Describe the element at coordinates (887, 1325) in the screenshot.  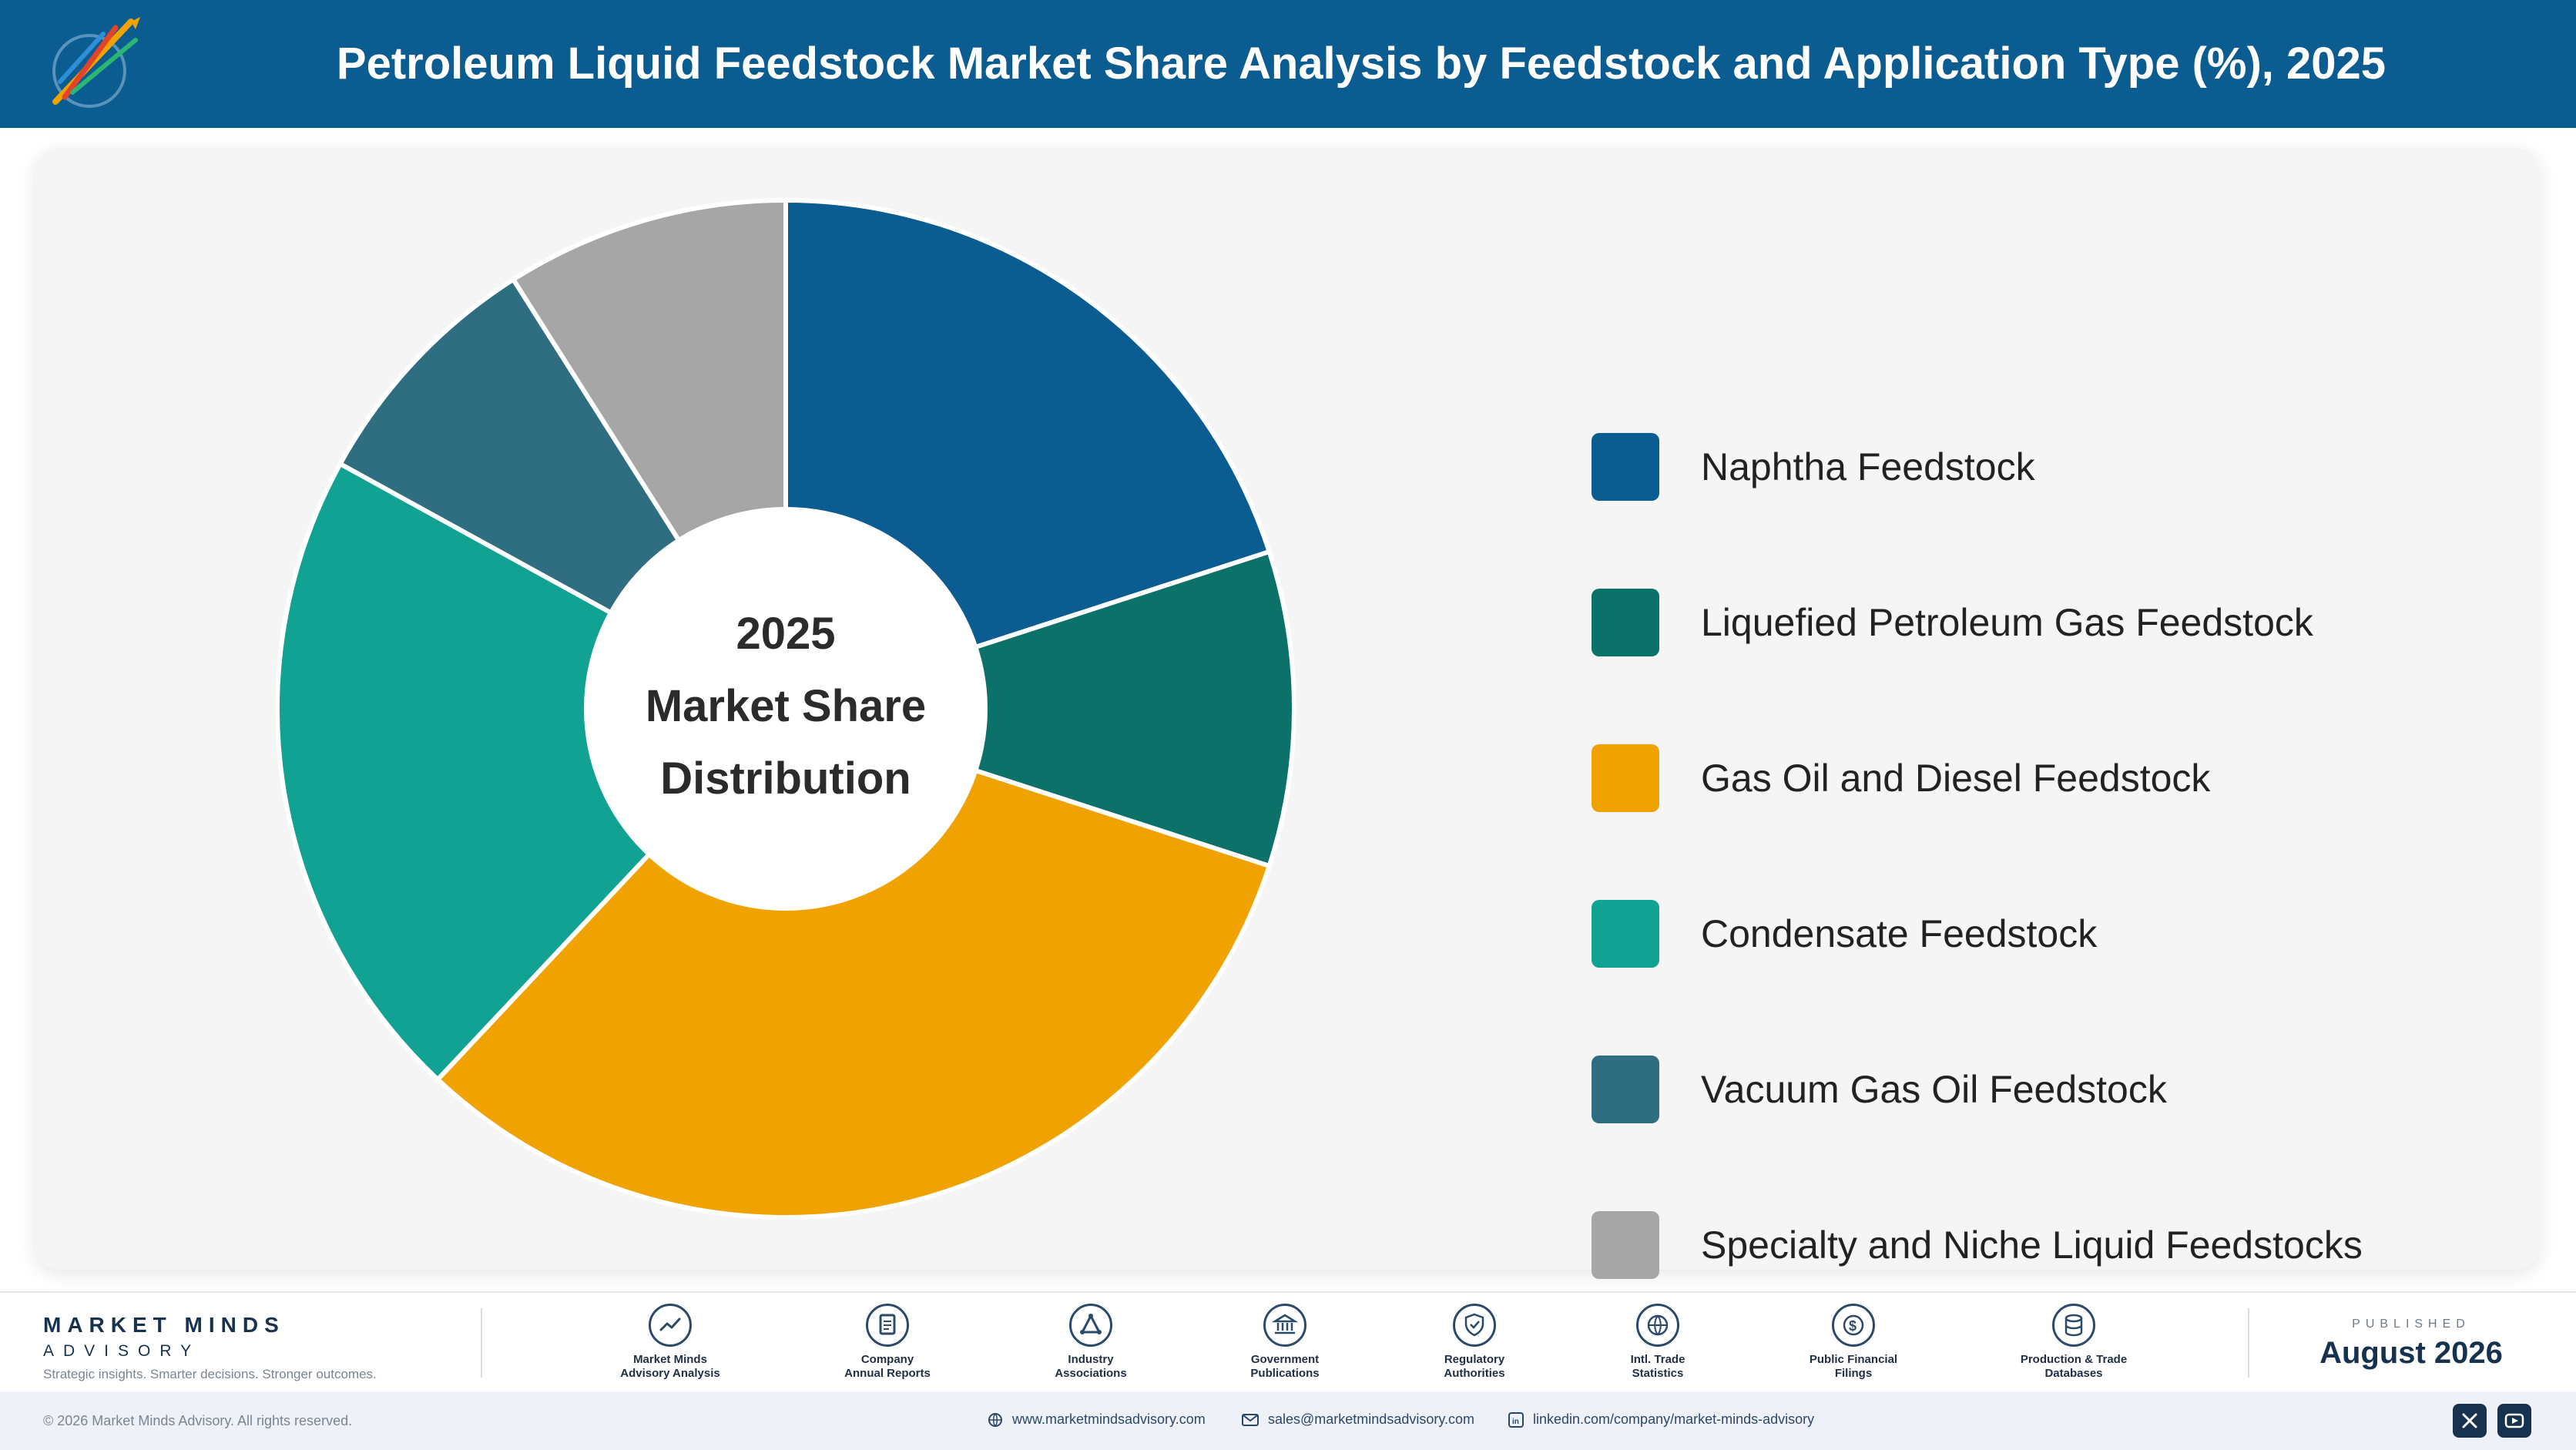
I see `document-icon` at that location.